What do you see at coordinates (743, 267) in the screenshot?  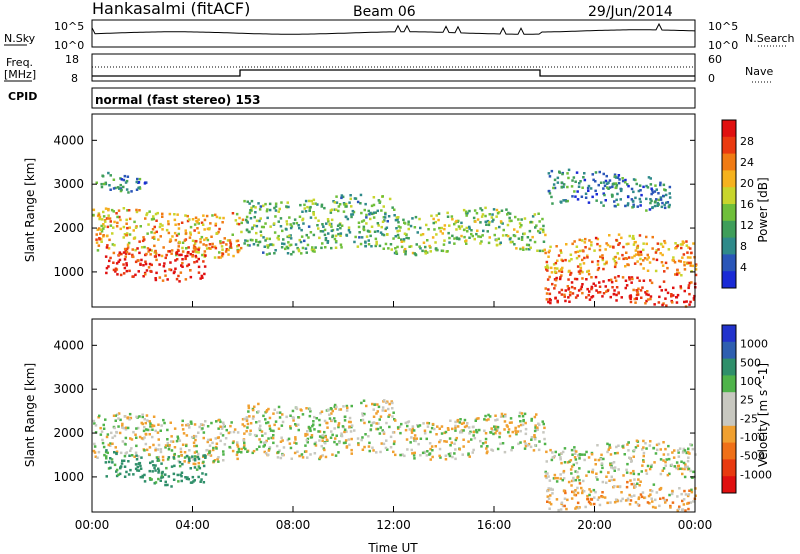 I see `colorbar-tick-label: 4` at bounding box center [743, 267].